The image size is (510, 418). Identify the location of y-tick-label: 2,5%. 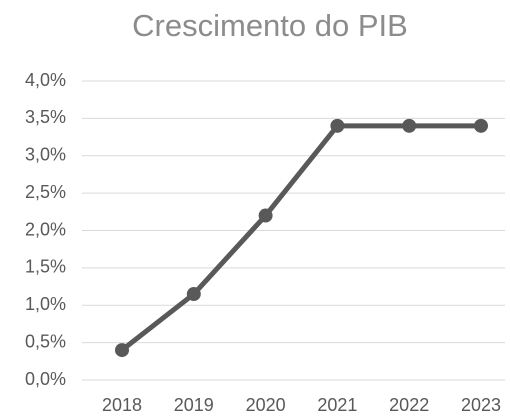
(45, 192).